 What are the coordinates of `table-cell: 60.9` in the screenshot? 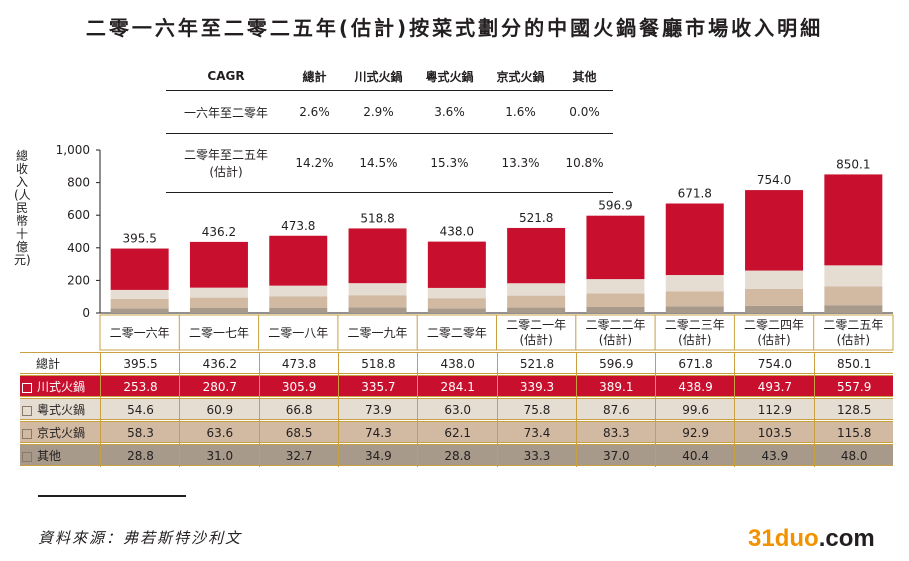 It's located at (219, 410).